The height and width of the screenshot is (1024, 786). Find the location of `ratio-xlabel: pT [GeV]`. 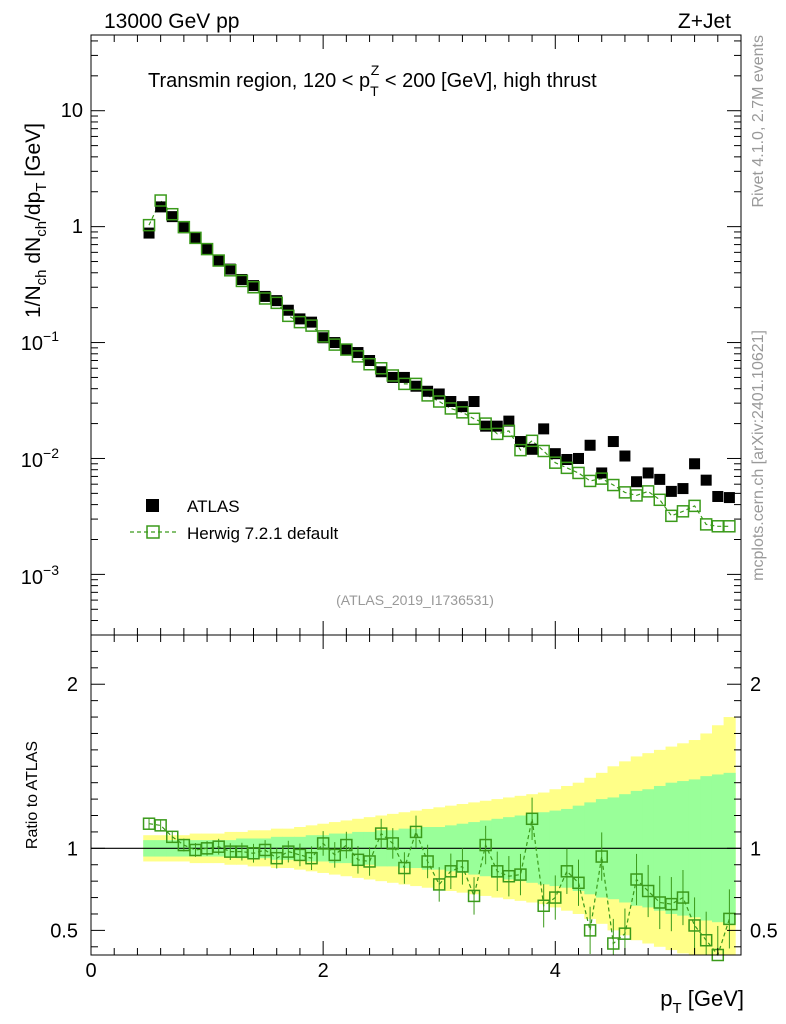

ratio-xlabel: pT [GeV] is located at coordinates (702, 1001).